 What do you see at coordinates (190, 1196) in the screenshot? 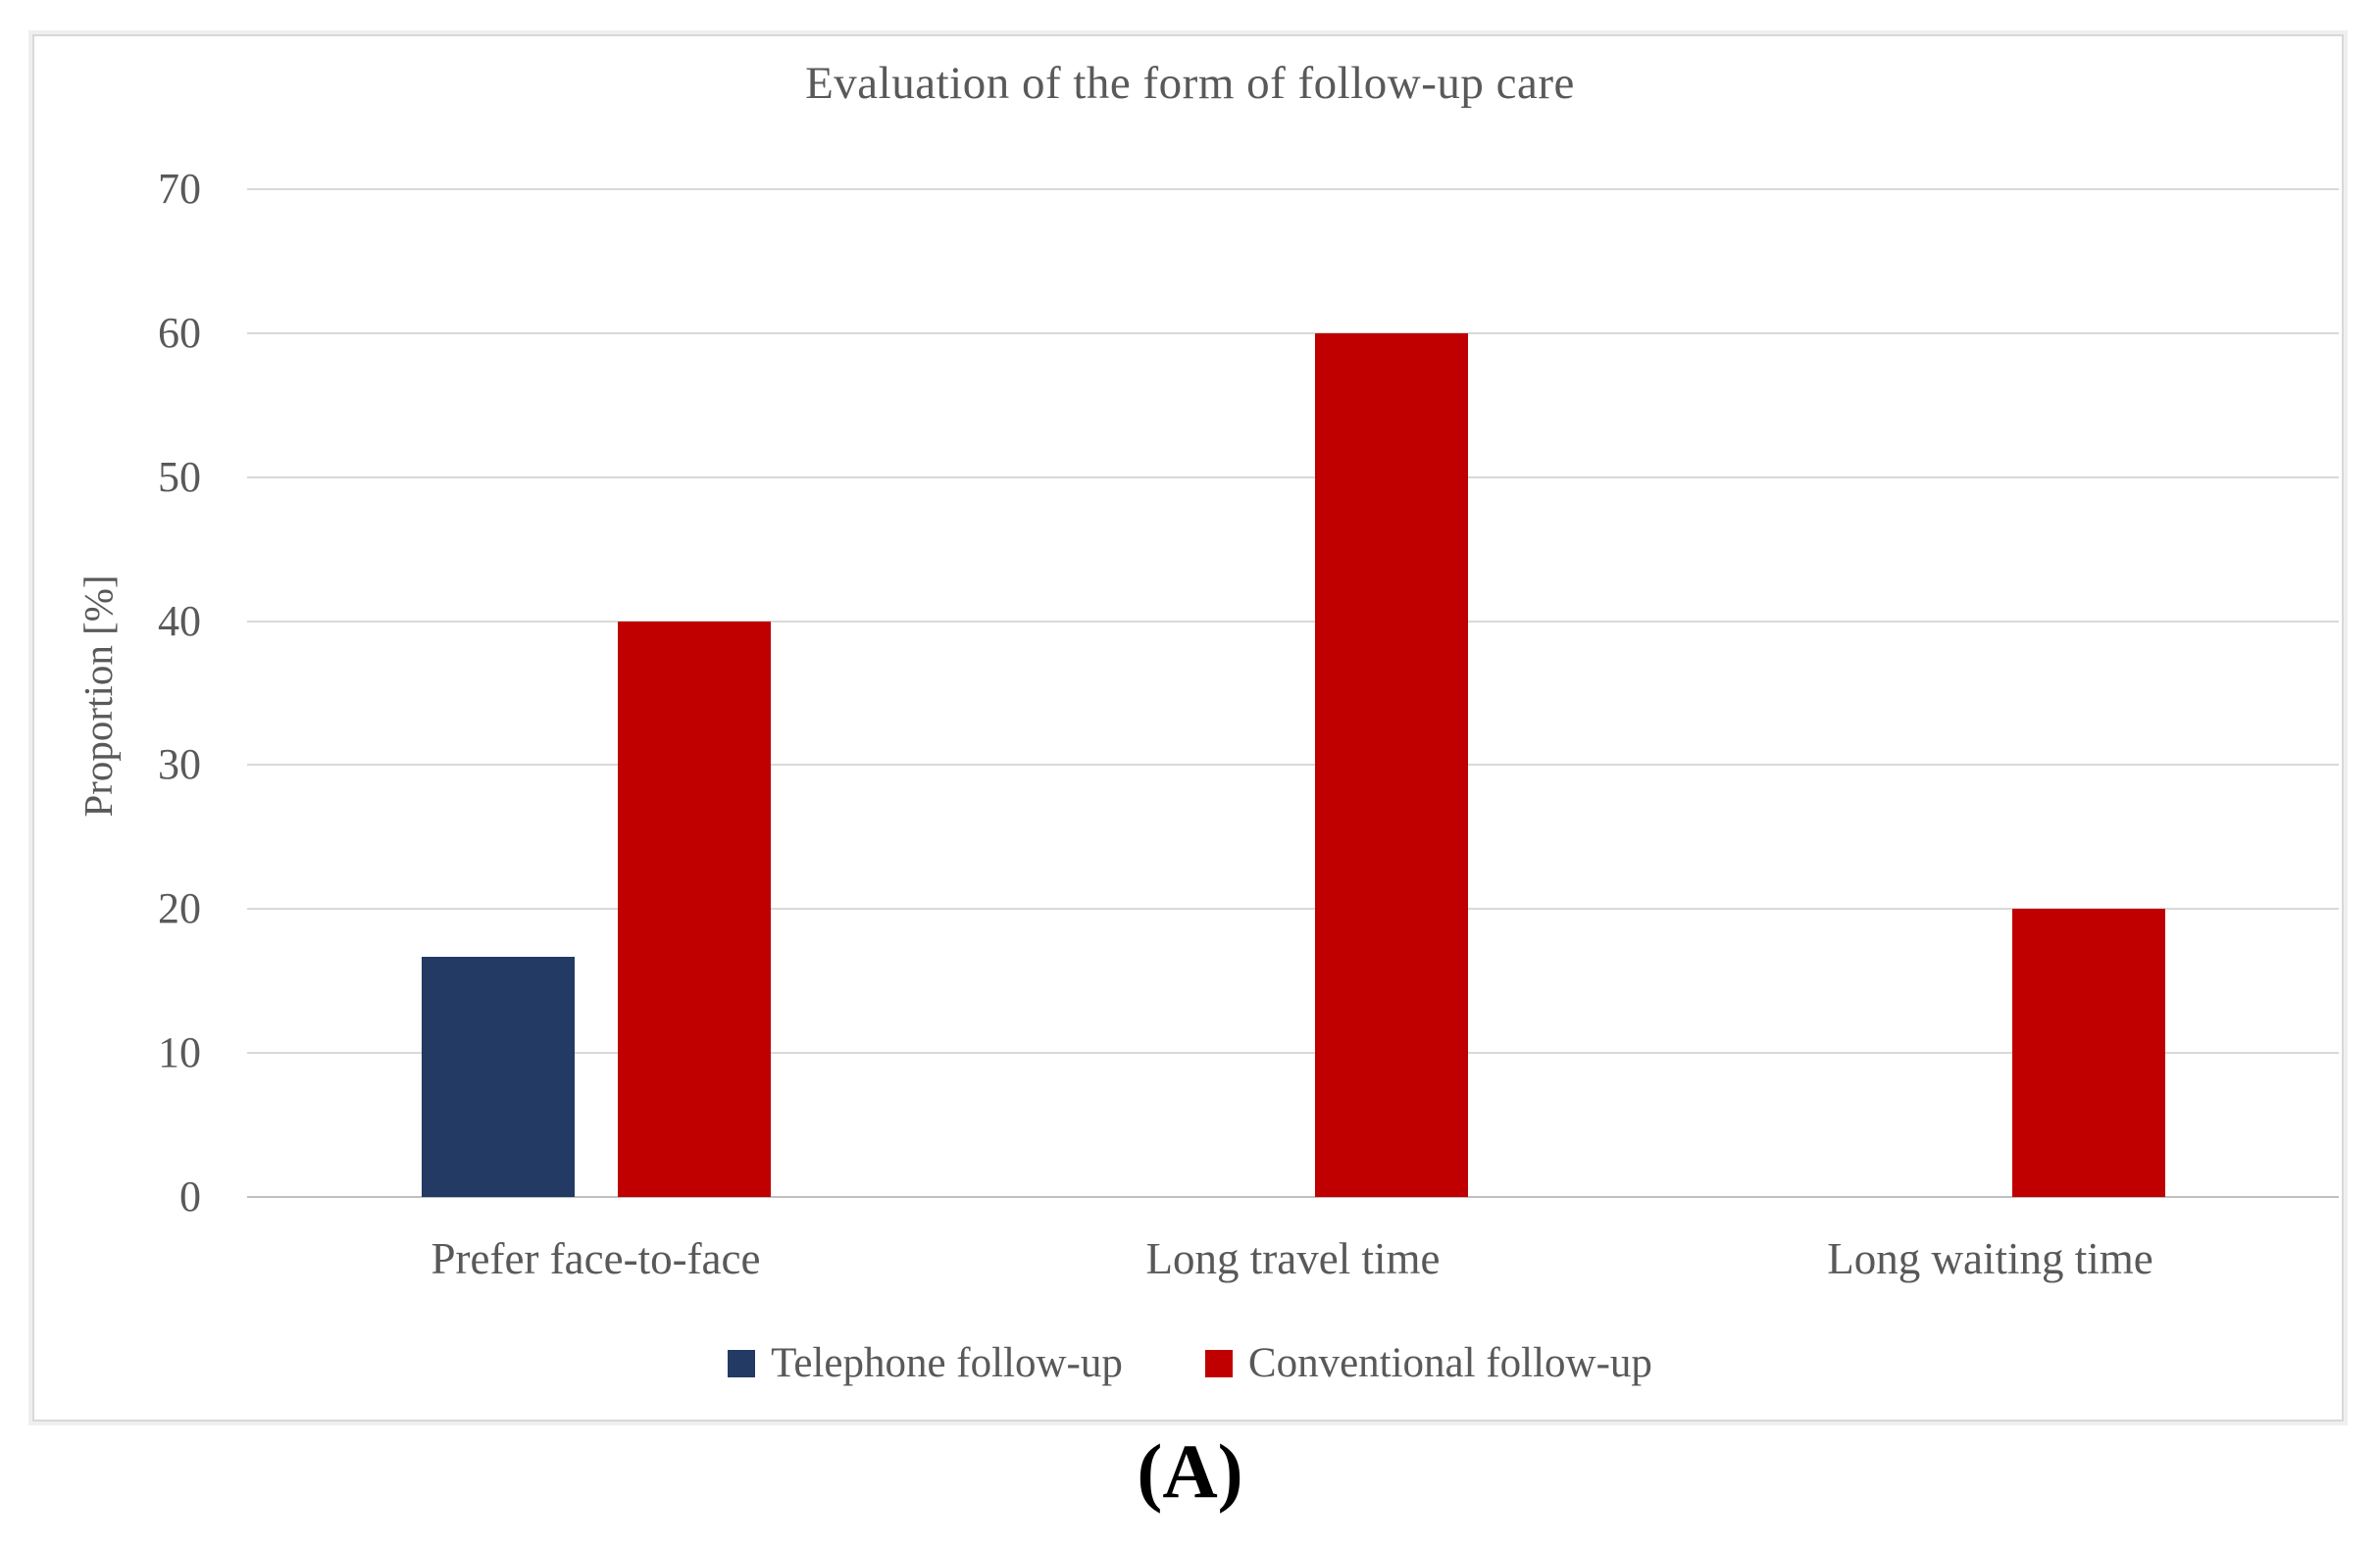
I see `y-tick-label: 0` at bounding box center [190, 1196].